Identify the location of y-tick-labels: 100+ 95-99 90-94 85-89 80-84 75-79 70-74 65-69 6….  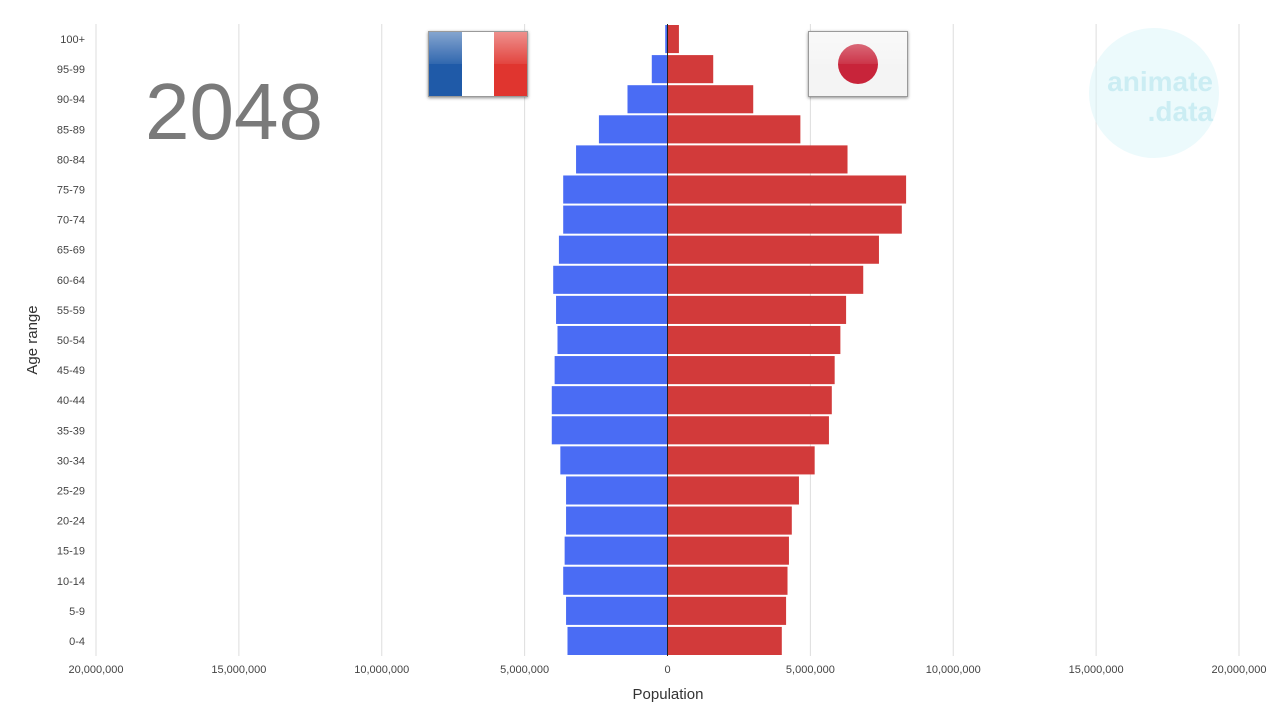
(71, 341).